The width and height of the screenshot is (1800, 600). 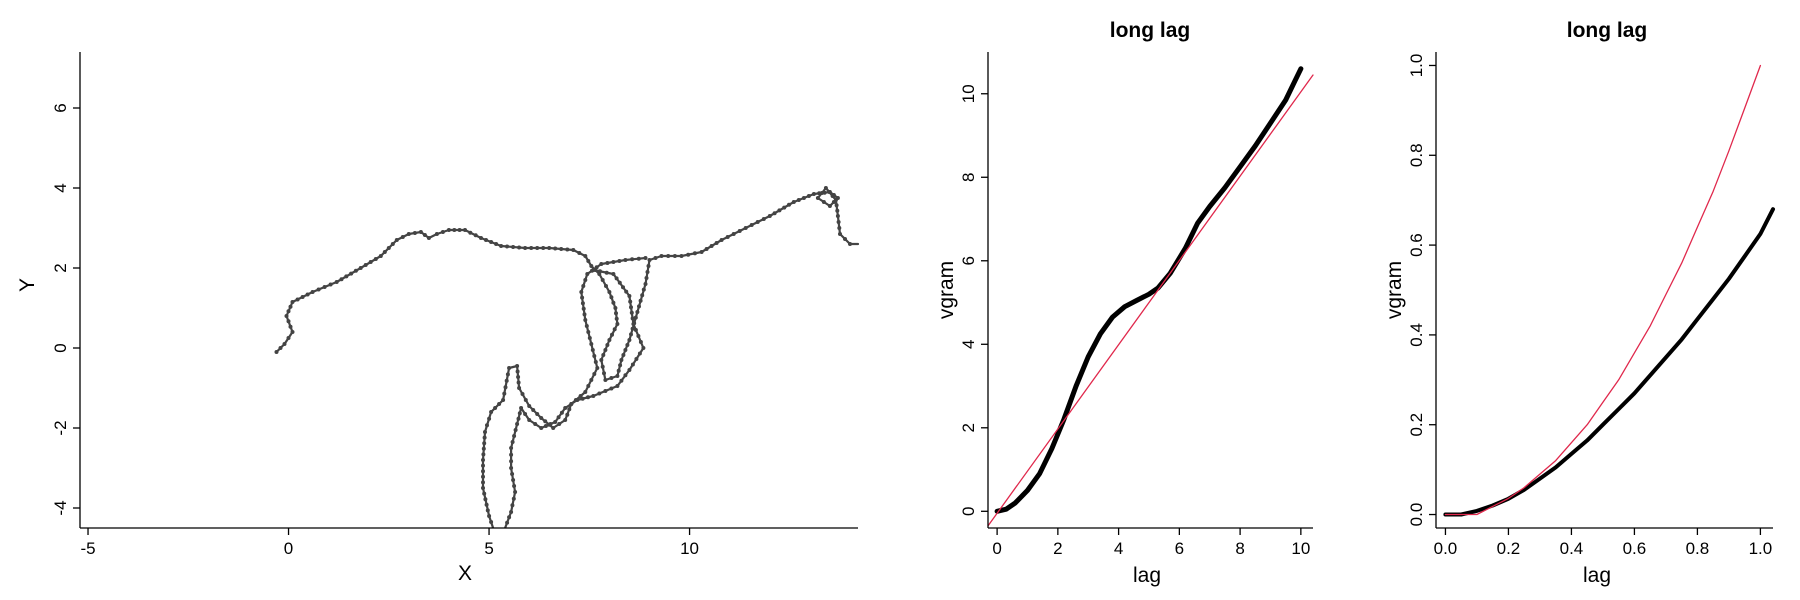 I want to click on variogram-2-series, so click(x=1609, y=290).